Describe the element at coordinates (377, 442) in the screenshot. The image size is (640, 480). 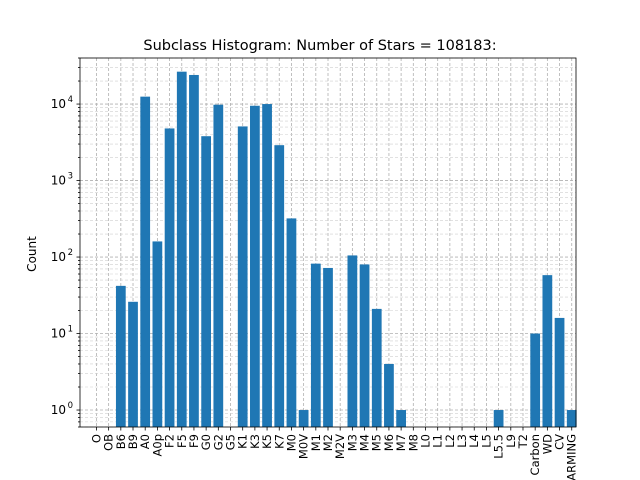
I see `x-tick-label: M5` at that location.